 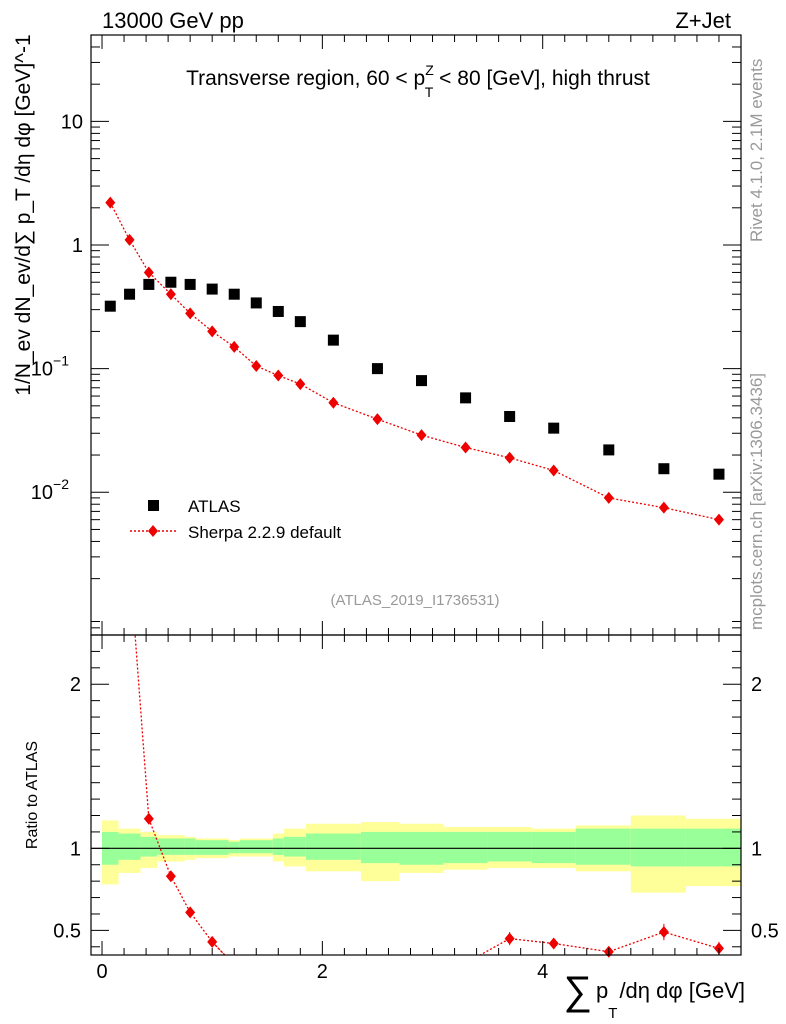 I want to click on main-ytick-label: 1, so click(x=77, y=246).